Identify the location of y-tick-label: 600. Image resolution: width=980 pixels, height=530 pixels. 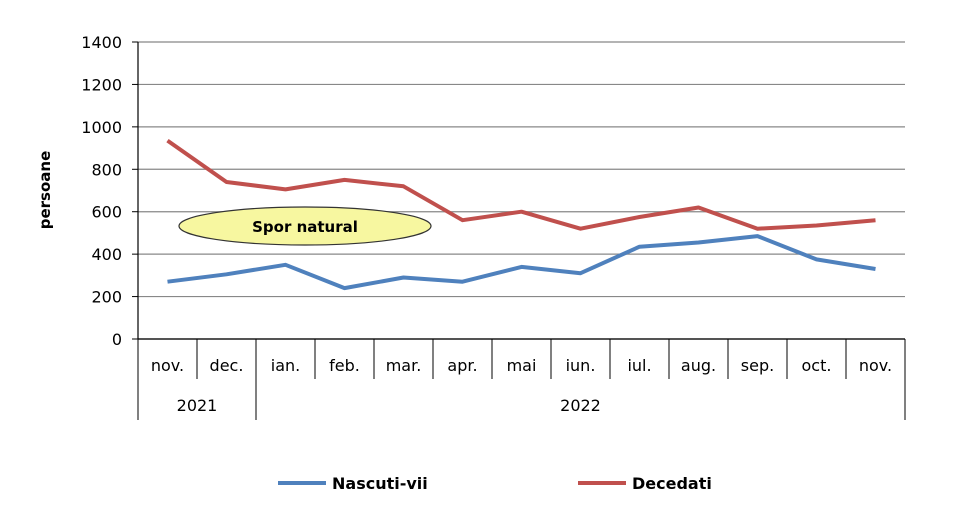
(106, 212).